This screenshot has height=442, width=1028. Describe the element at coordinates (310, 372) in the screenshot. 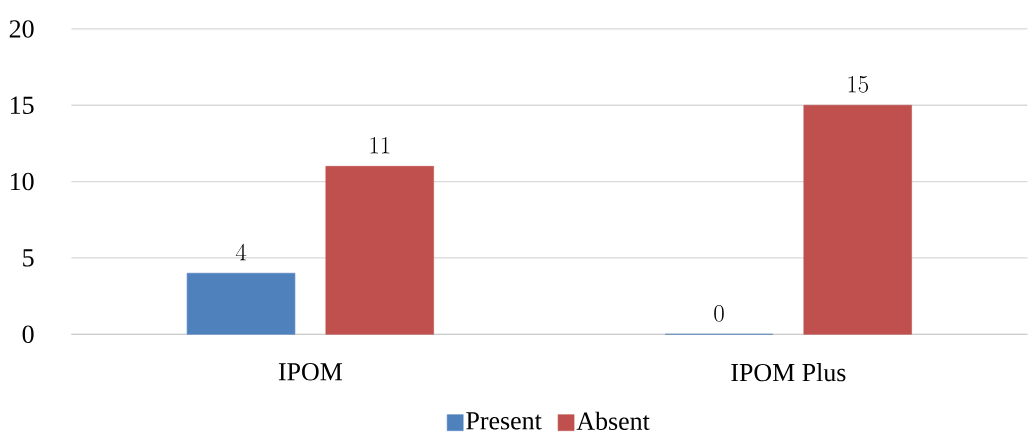

I see `x-tick-label: IPOM` at that location.